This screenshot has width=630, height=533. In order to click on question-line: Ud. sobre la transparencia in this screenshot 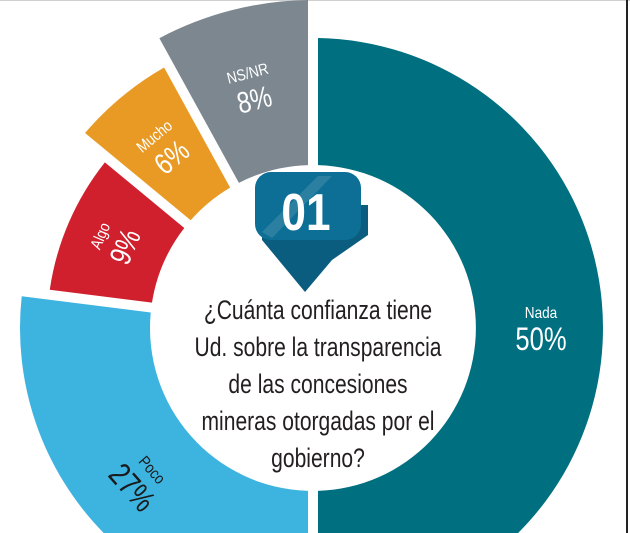, I will do `click(318, 347)`.